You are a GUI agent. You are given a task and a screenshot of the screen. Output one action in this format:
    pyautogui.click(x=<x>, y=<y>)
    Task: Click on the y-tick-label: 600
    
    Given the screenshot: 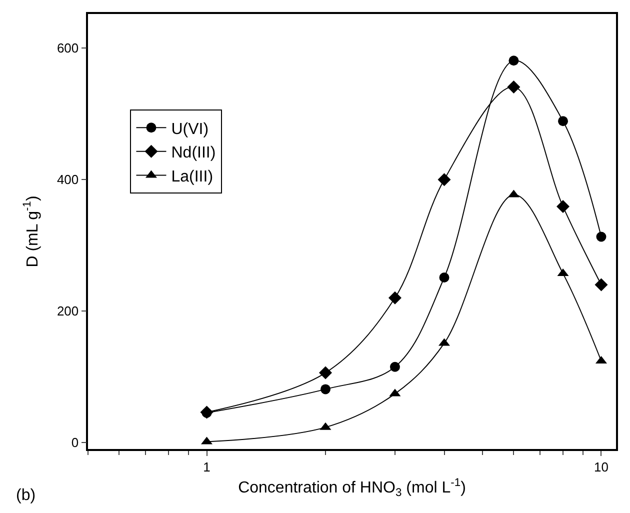 What is the action you would take?
    pyautogui.click(x=67, y=48)
    